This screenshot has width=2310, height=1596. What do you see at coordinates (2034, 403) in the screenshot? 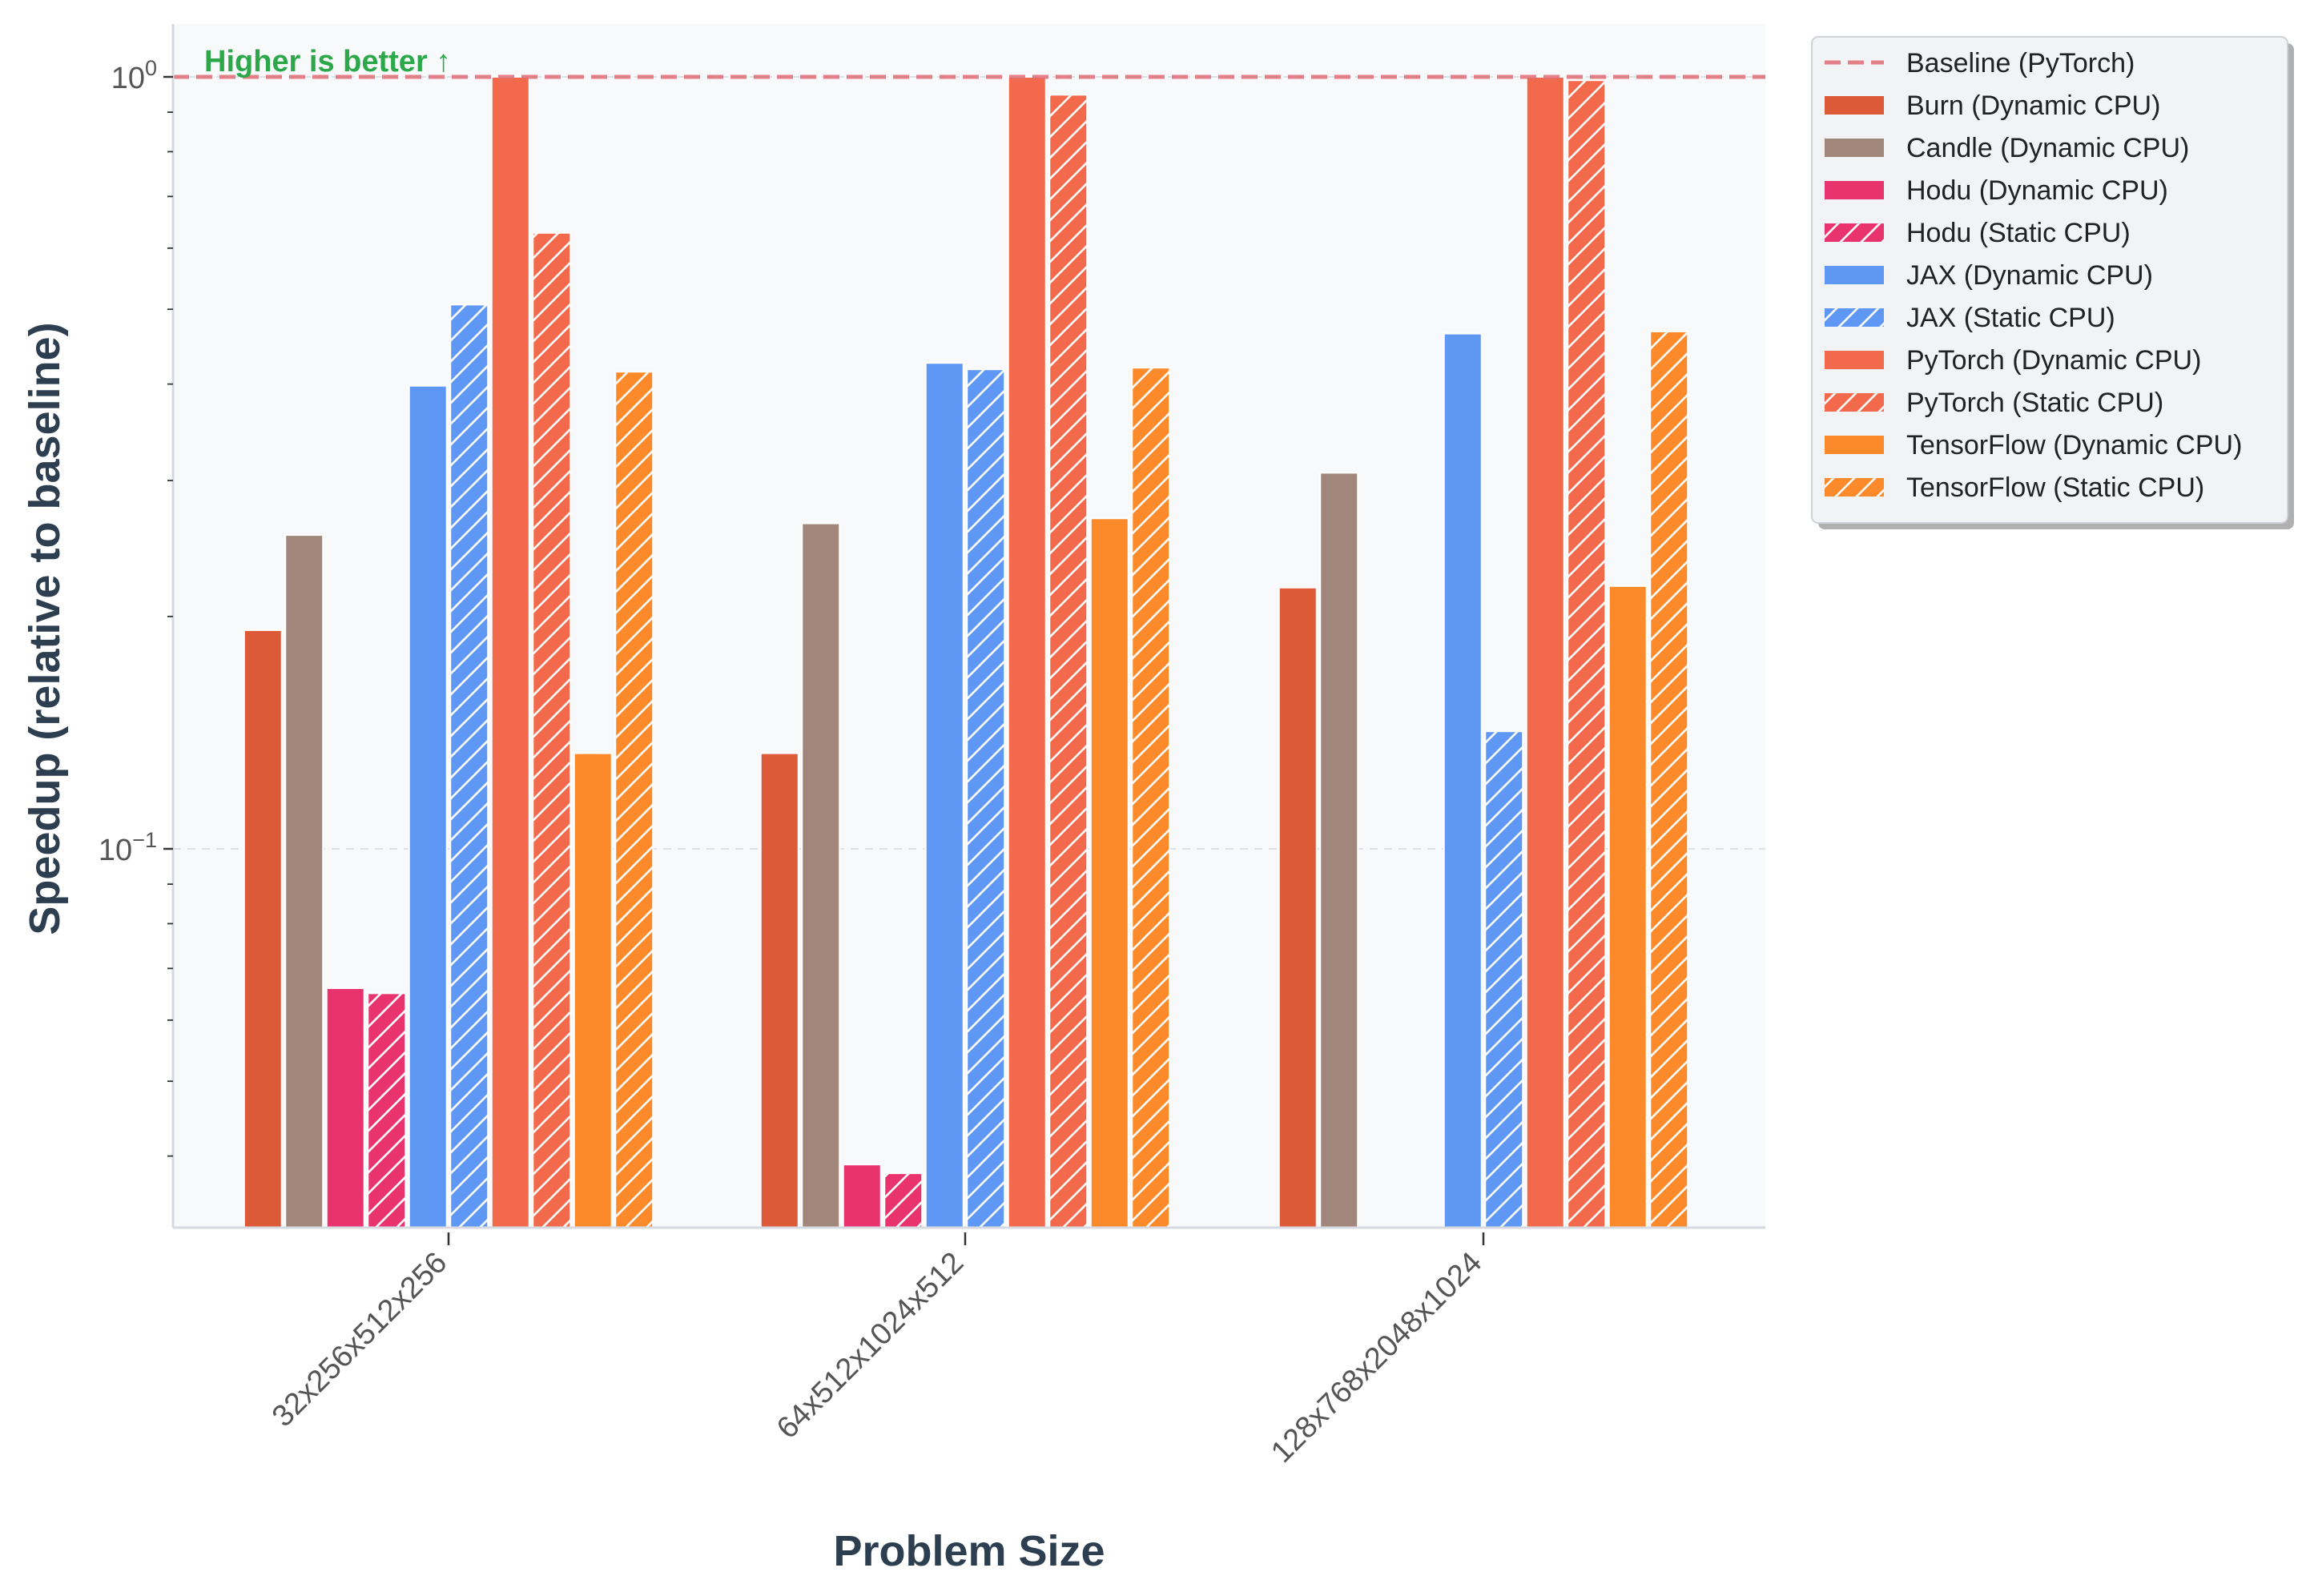
I see `legend-label-8: PyTorch (Static CPU)` at bounding box center [2034, 403].